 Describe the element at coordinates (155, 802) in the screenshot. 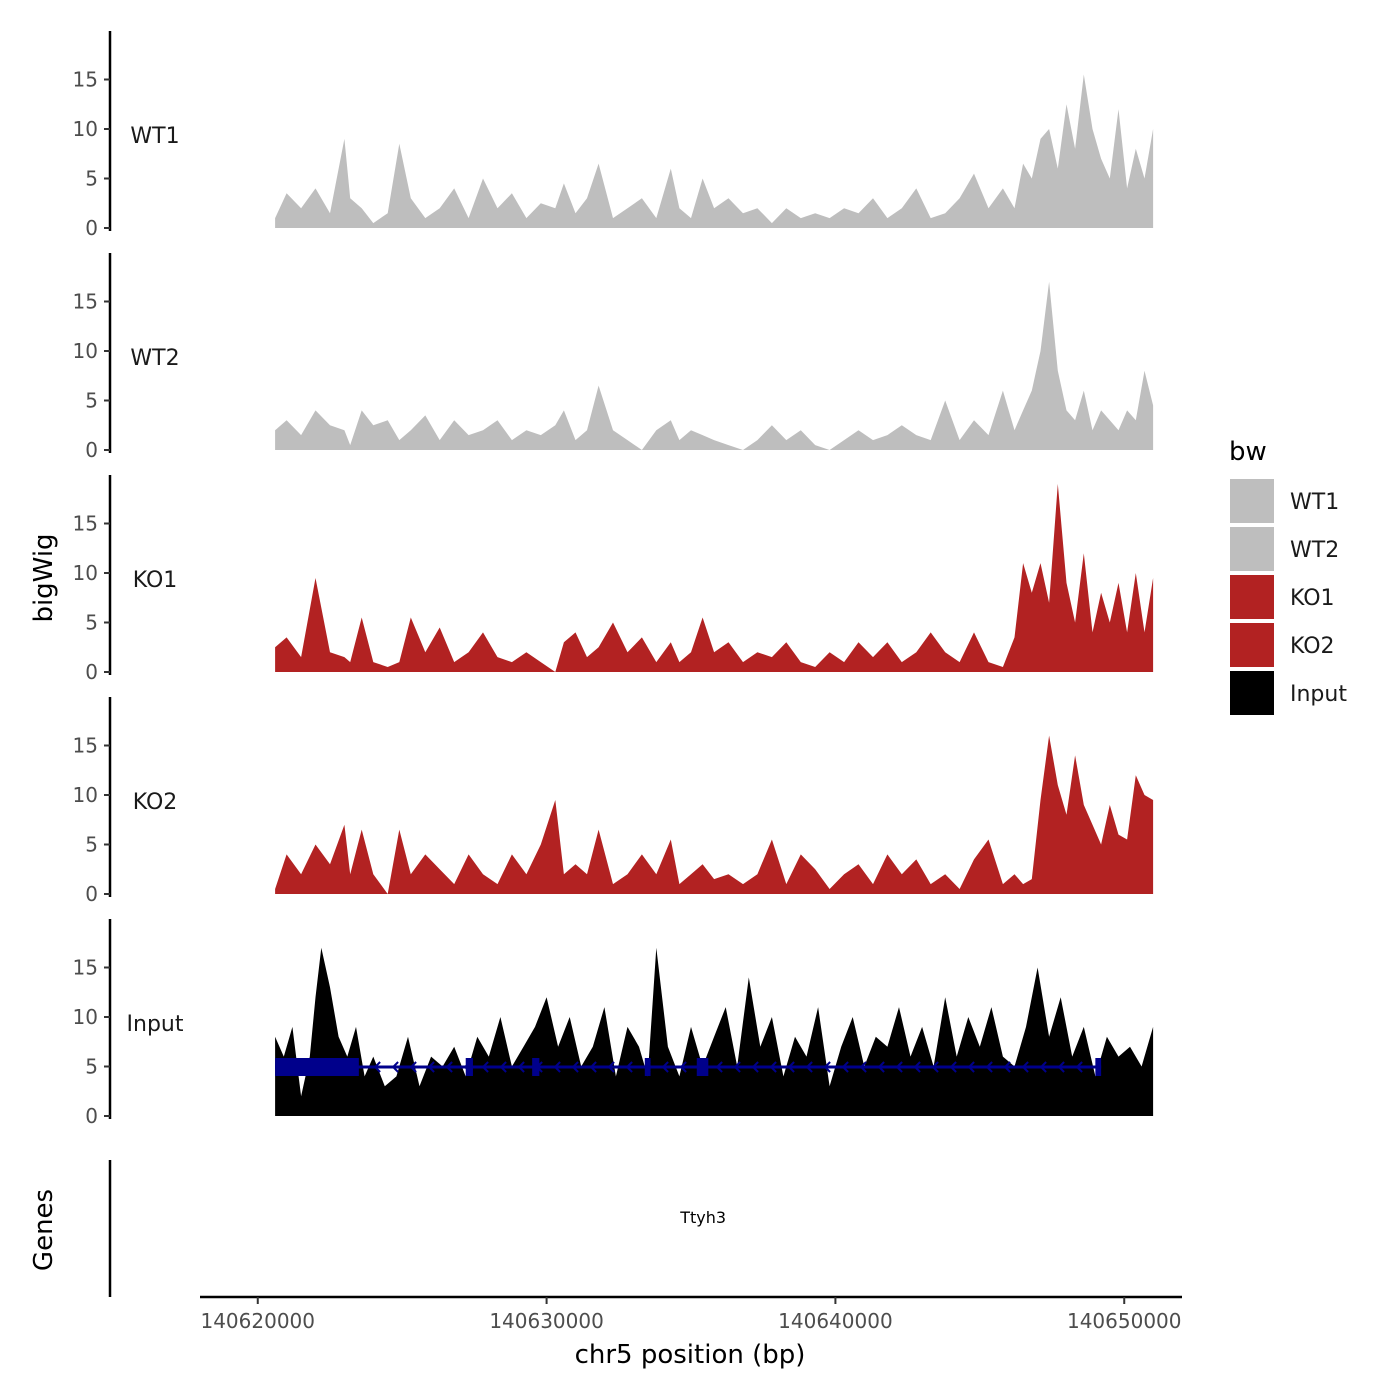

I see `track-label-ko2: KO2` at that location.